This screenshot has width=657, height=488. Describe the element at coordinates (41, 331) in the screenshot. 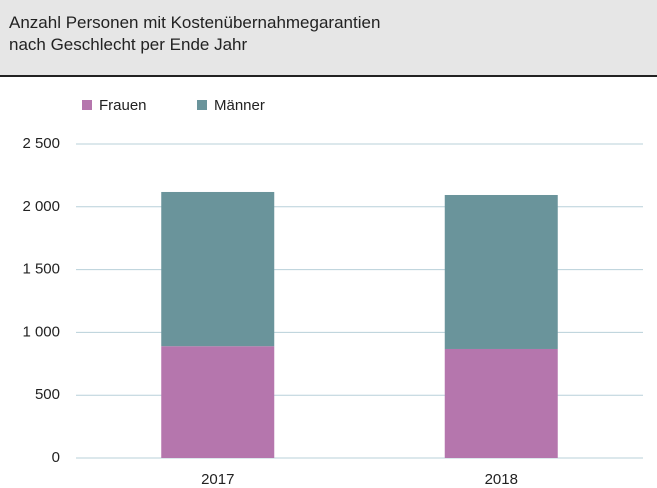

I see `y-tick-label: 1 000` at that location.